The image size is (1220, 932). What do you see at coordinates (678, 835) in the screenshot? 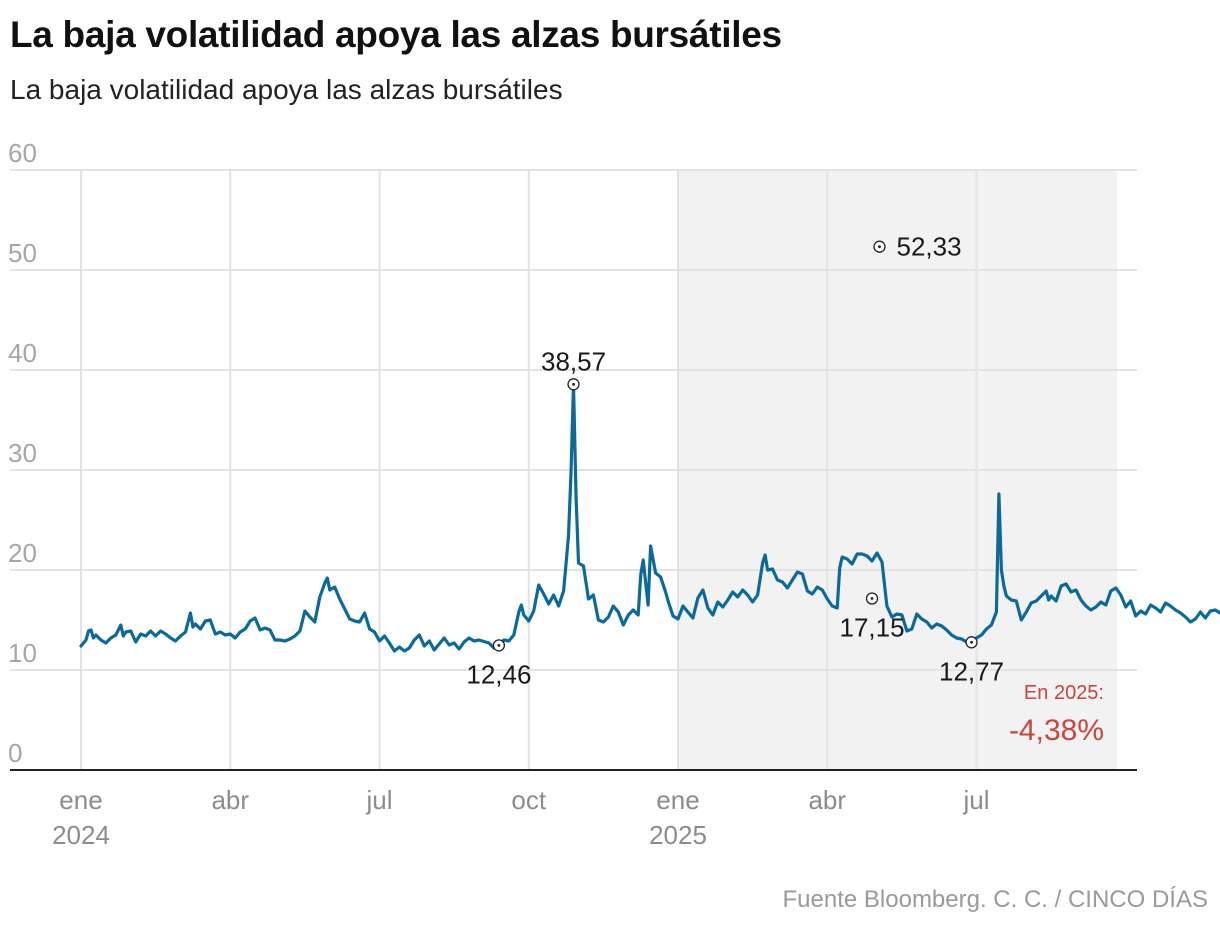
I see `x-tick-year: 2025` at bounding box center [678, 835].